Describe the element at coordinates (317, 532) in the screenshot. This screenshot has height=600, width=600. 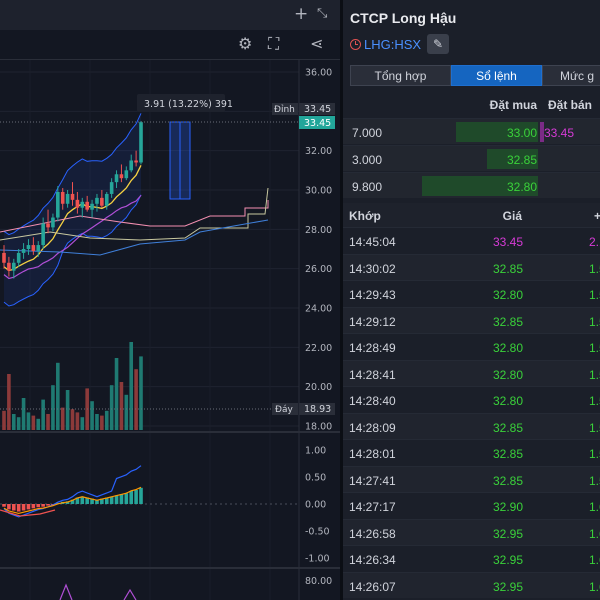
I see `indicator-axis-tick: -0.50` at that location.